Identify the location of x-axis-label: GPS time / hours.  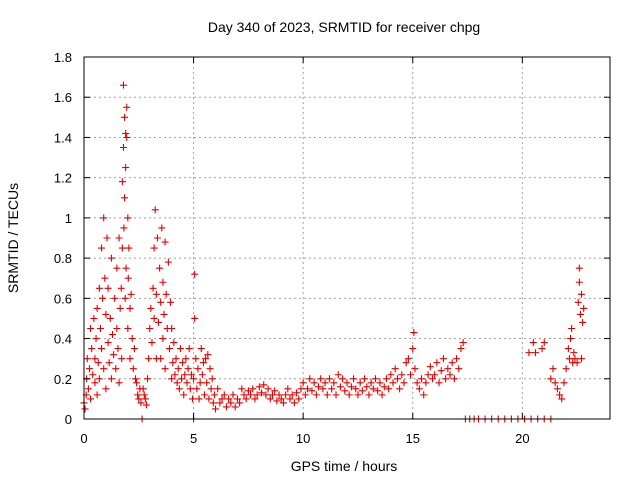
(344, 466).